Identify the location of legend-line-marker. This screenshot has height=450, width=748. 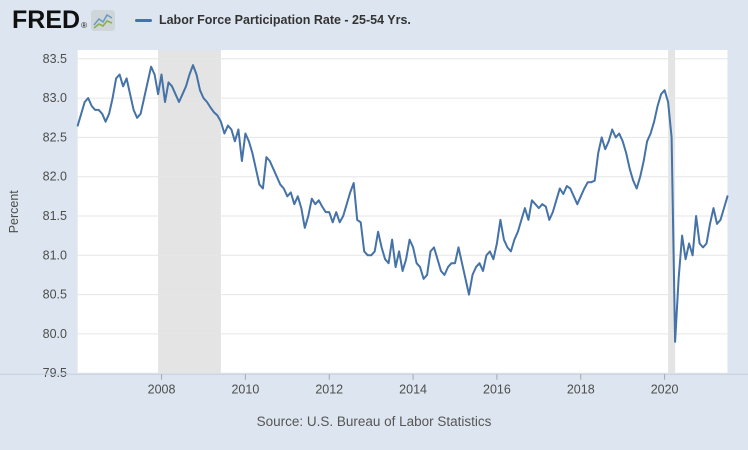
(143, 20).